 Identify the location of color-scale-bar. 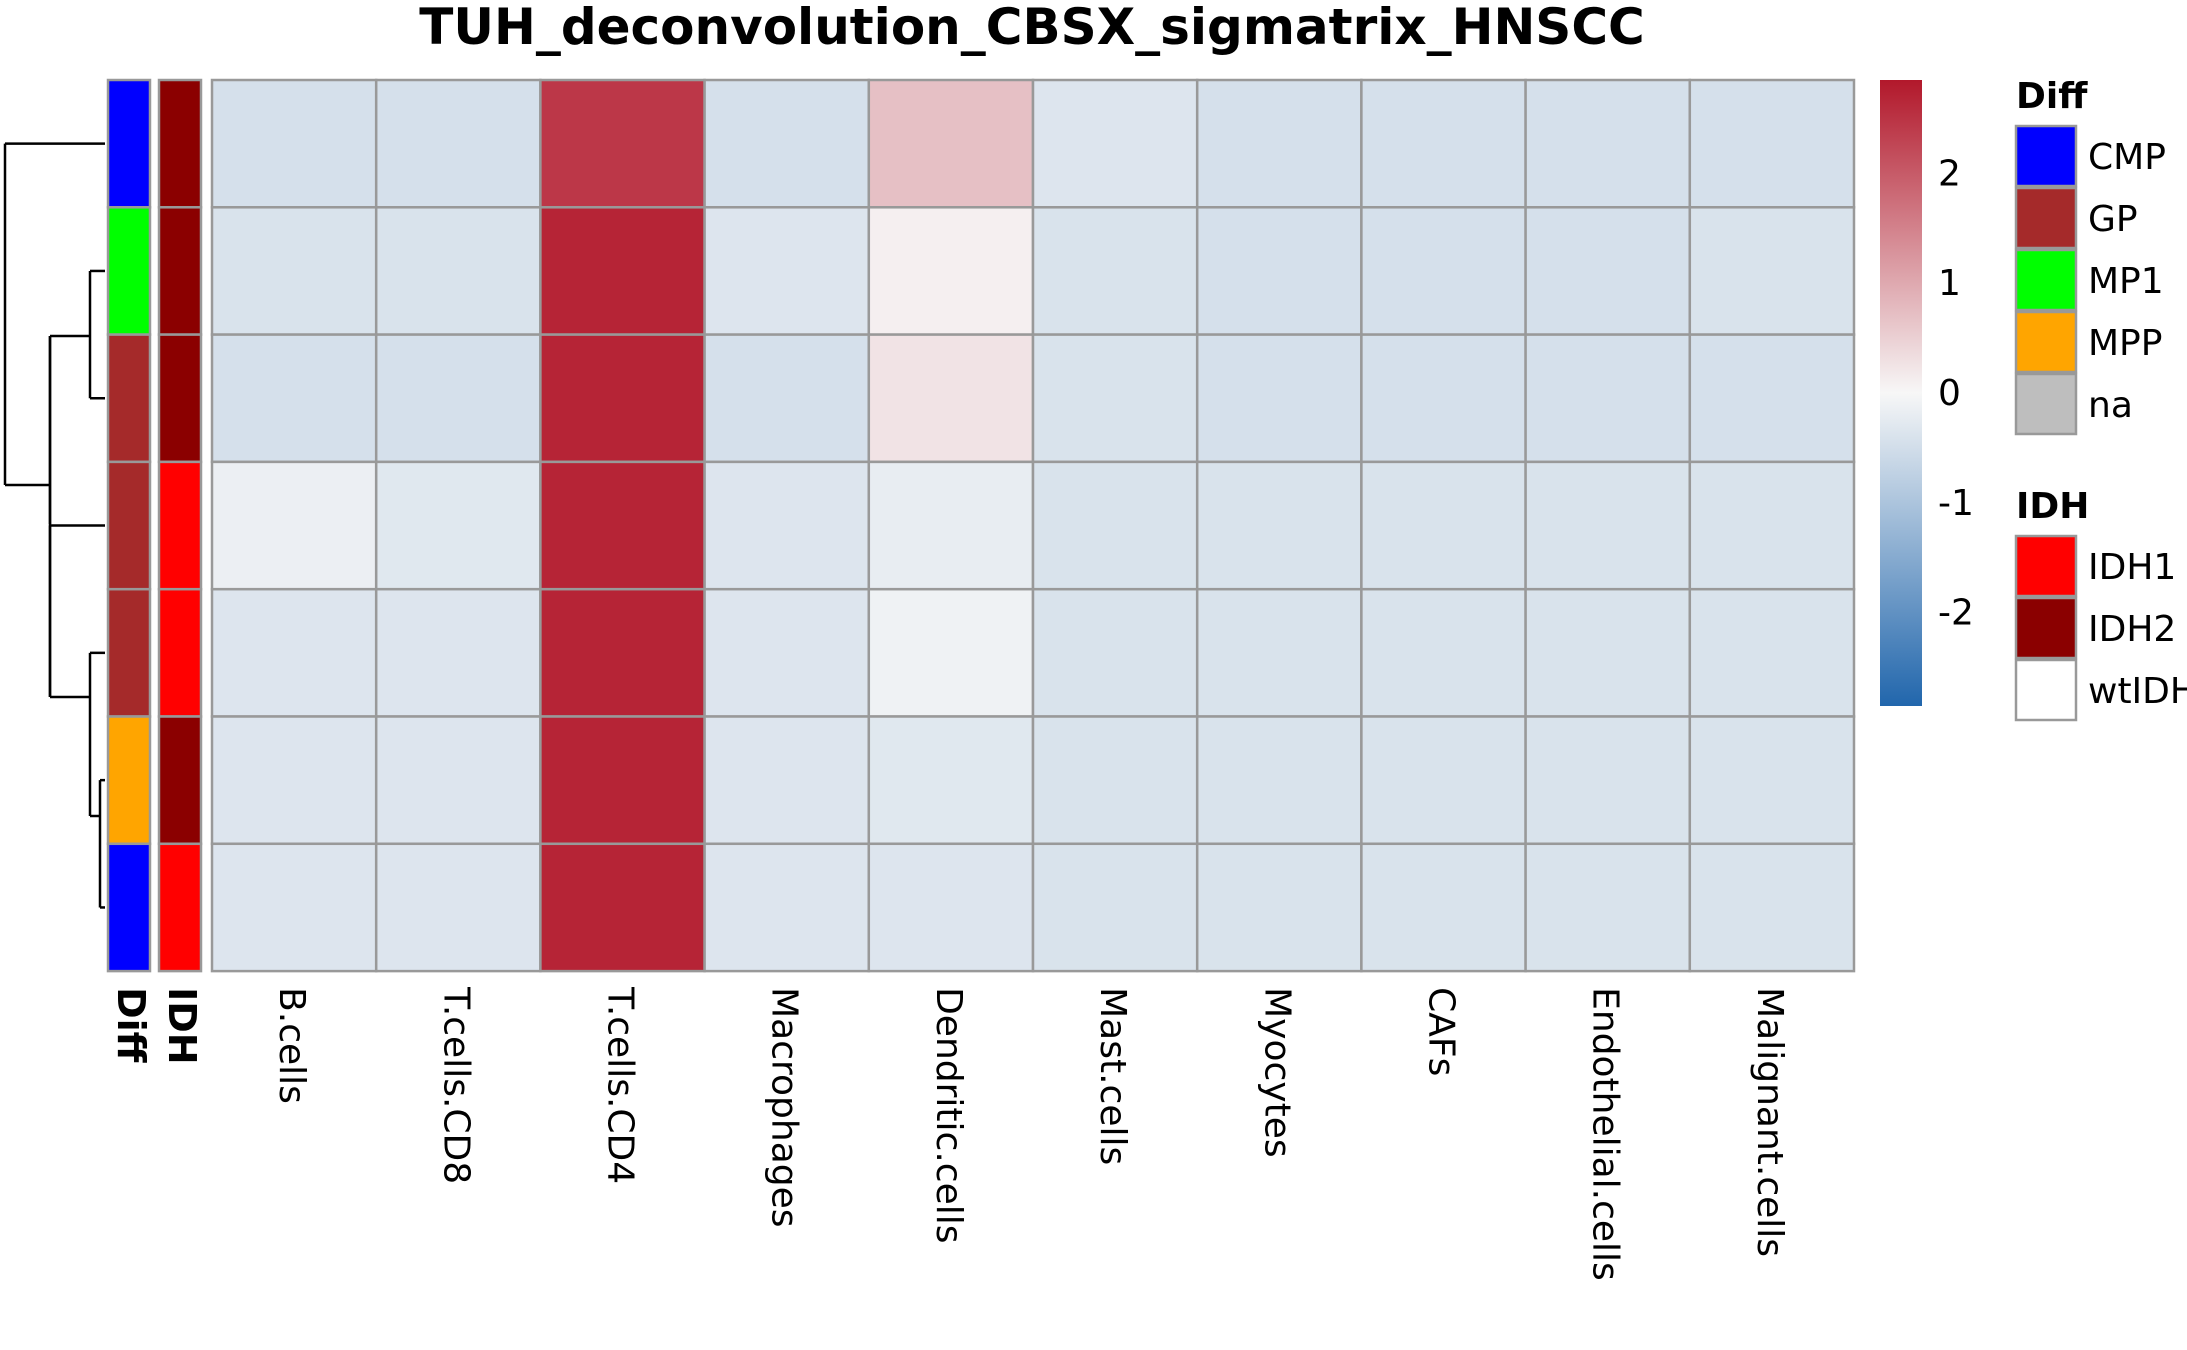
(1901, 393).